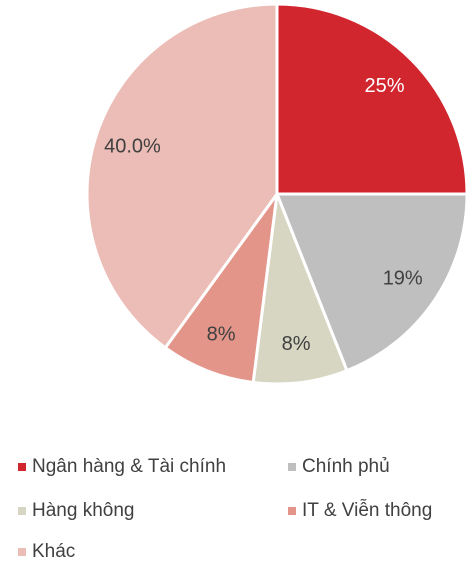 The width and height of the screenshot is (472, 567). I want to click on legend-item: IT & Viễn thông, so click(360, 511).